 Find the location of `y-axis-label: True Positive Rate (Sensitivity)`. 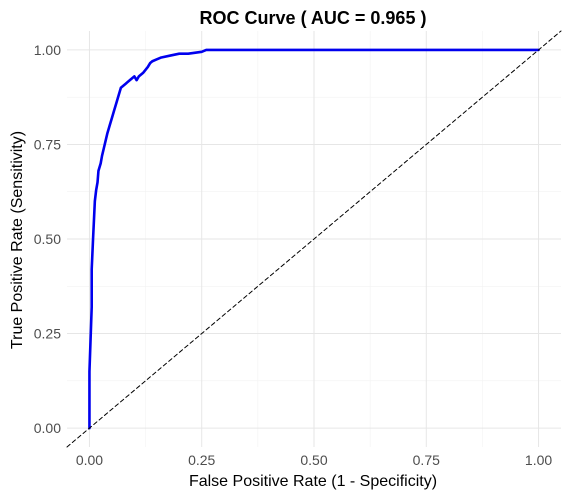

y-axis-label: True Positive Rate (Sensitivity) is located at coordinates (17, 240).